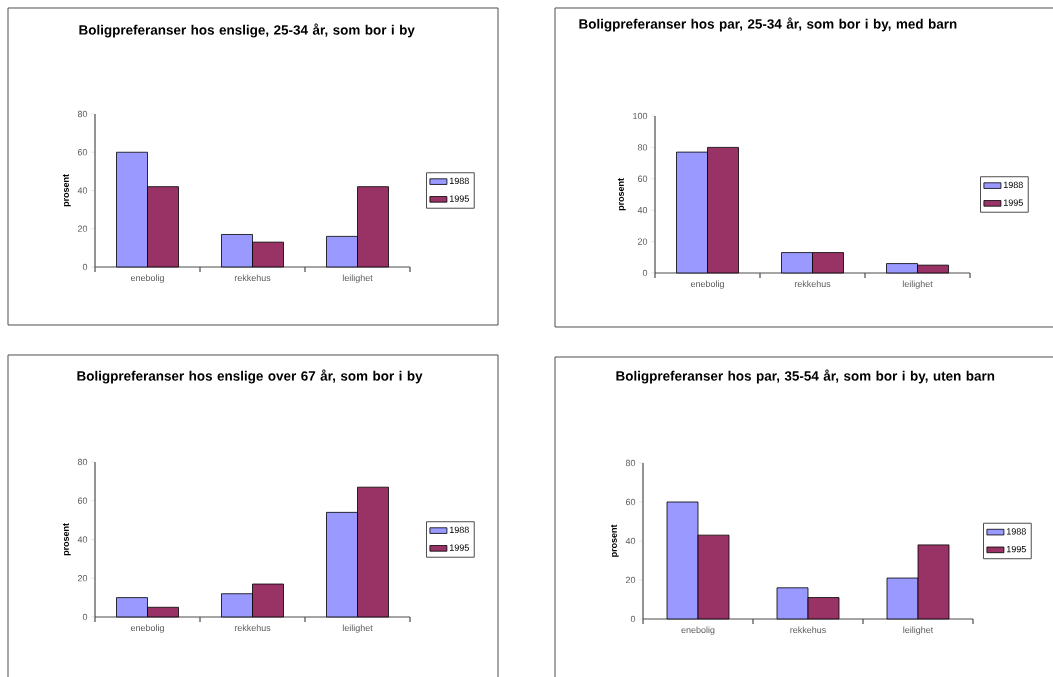  Describe the element at coordinates (640, 116) in the screenshot. I see `y-tick-label: 100` at that location.